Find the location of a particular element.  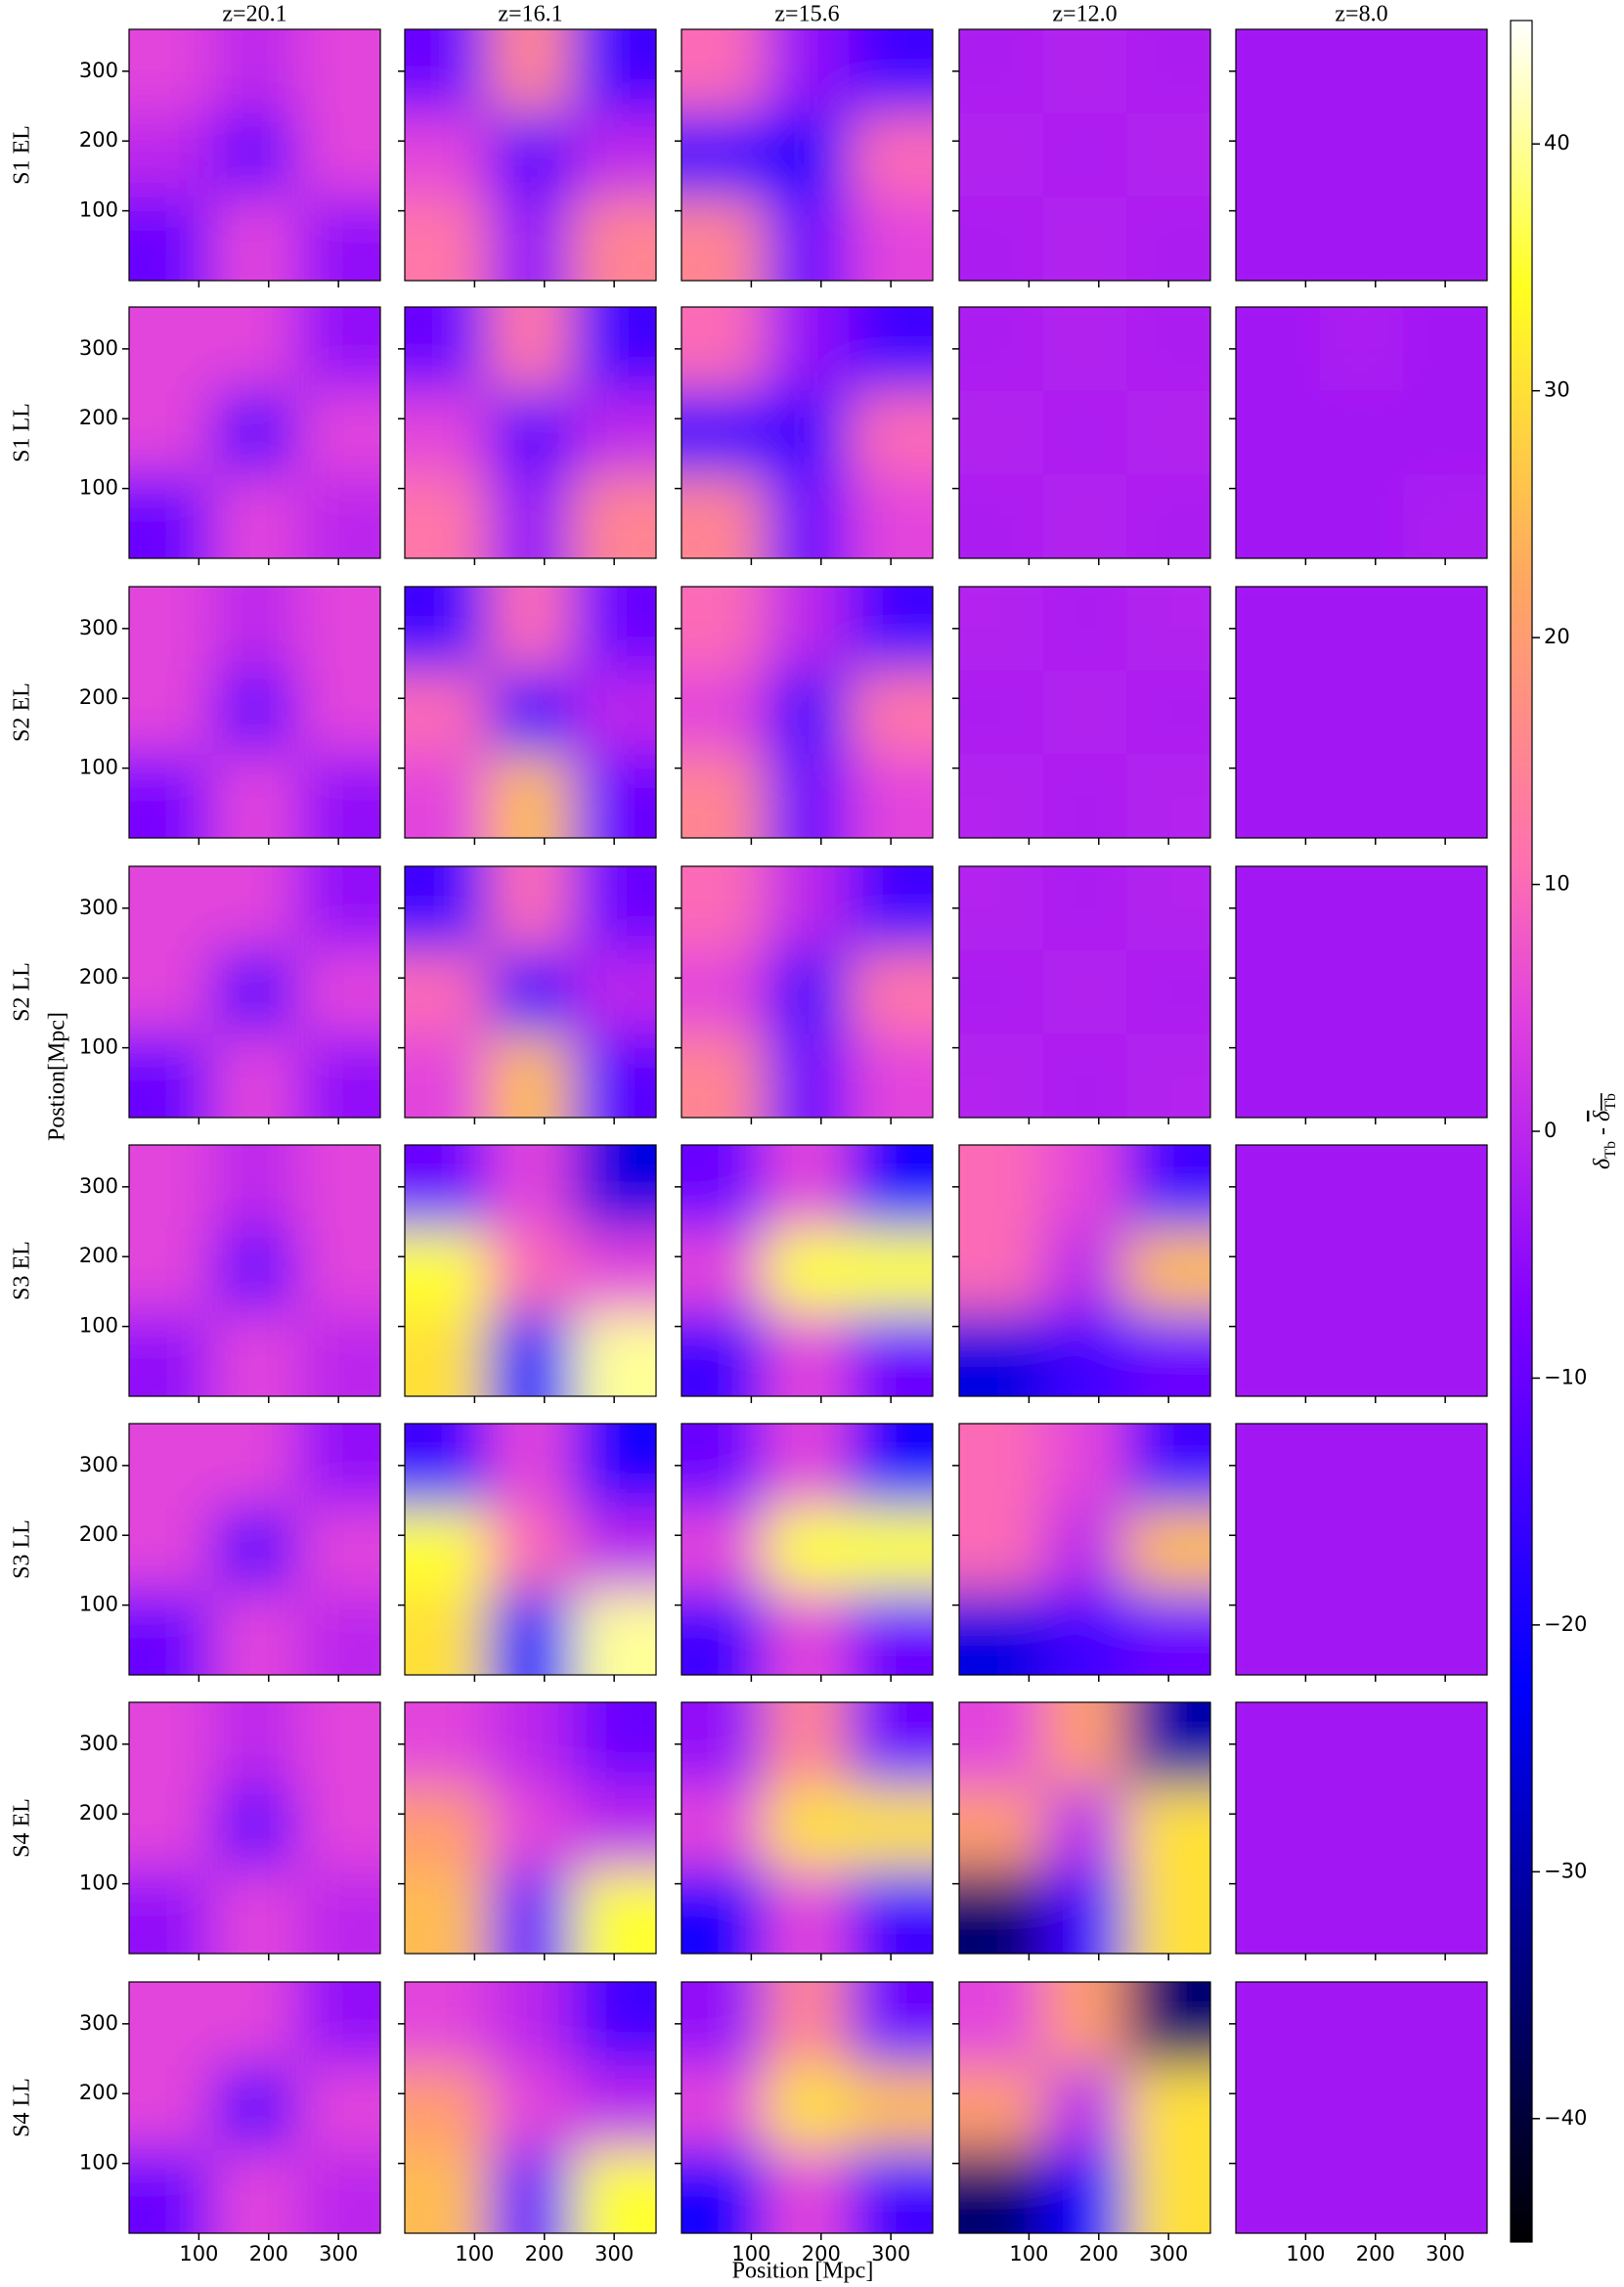

column-title: z=8.0 is located at coordinates (1361, 14).